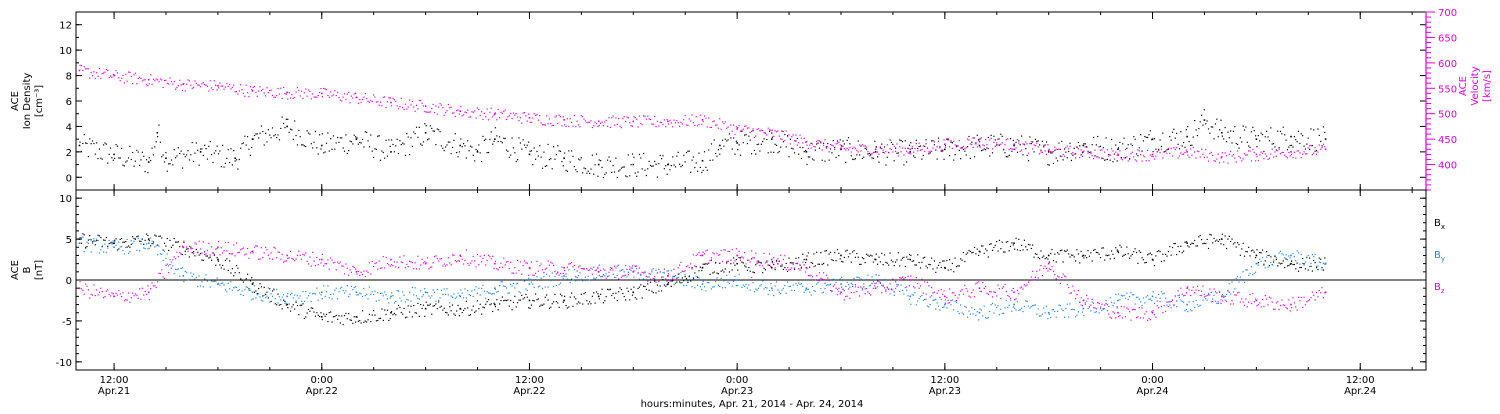 Image resolution: width=1500 pixels, height=414 pixels. Describe the element at coordinates (1118, 312) in the screenshot. I see `bz-series-point` at that location.